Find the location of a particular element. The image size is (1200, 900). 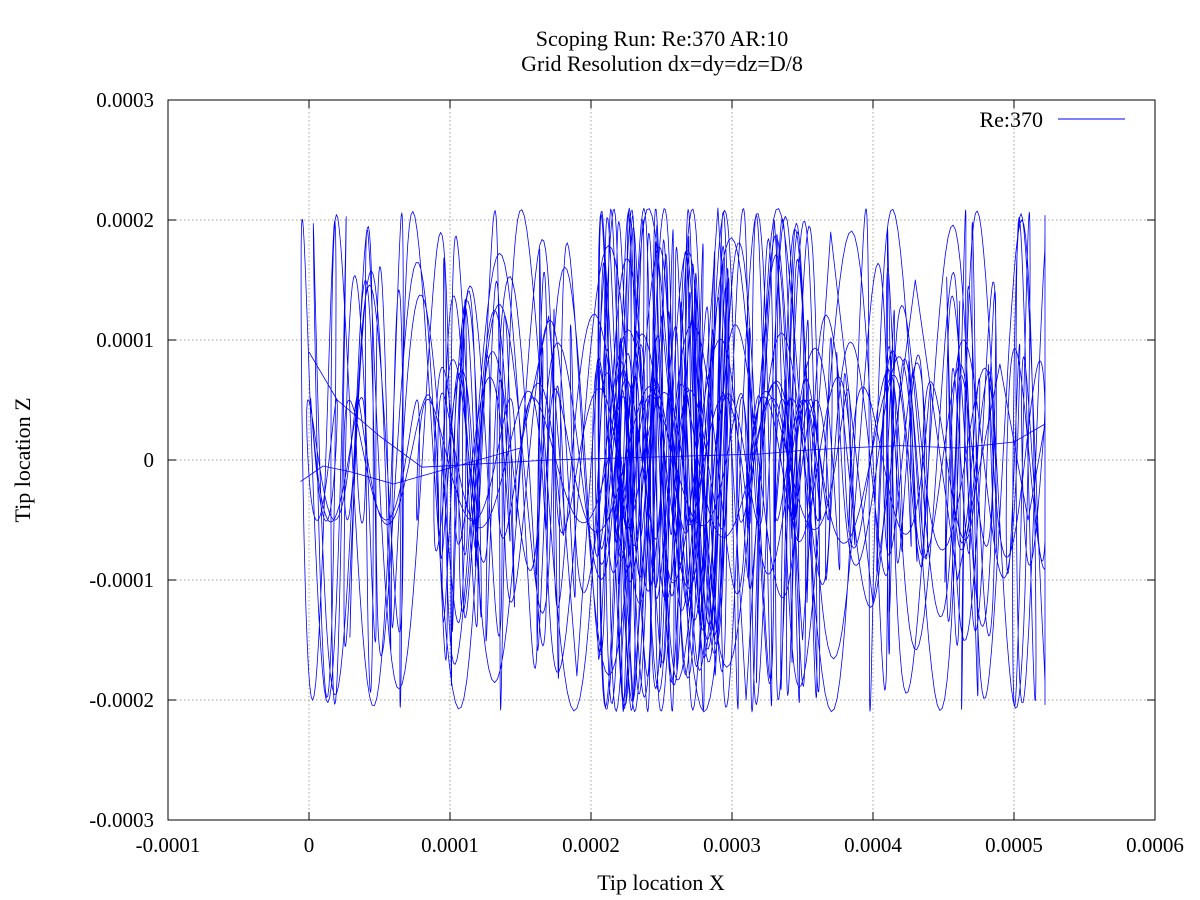

y-tick-label: -0.0002 is located at coordinates (121, 700).